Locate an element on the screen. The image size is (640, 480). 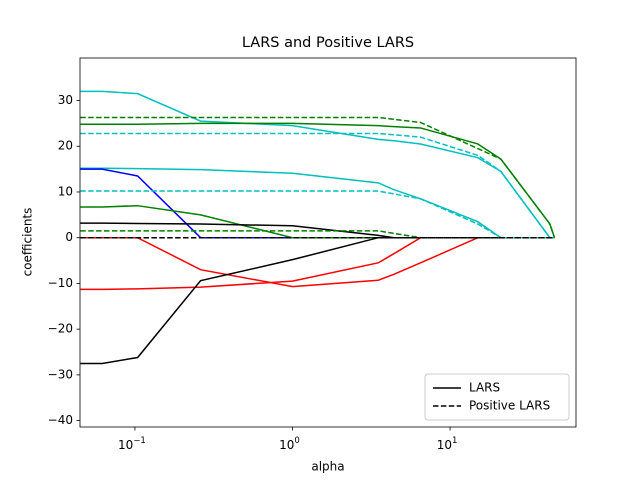
y-tick-label: 10 is located at coordinates (65, 191).